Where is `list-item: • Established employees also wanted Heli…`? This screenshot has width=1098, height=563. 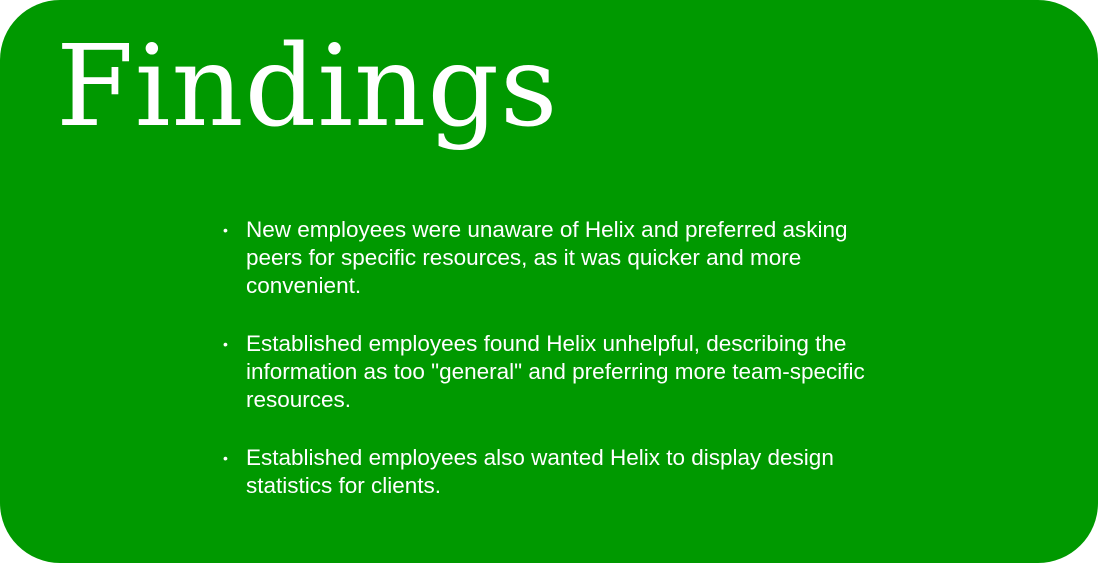 list-item: • Established employees also wanted Heli… is located at coordinates (553, 472).